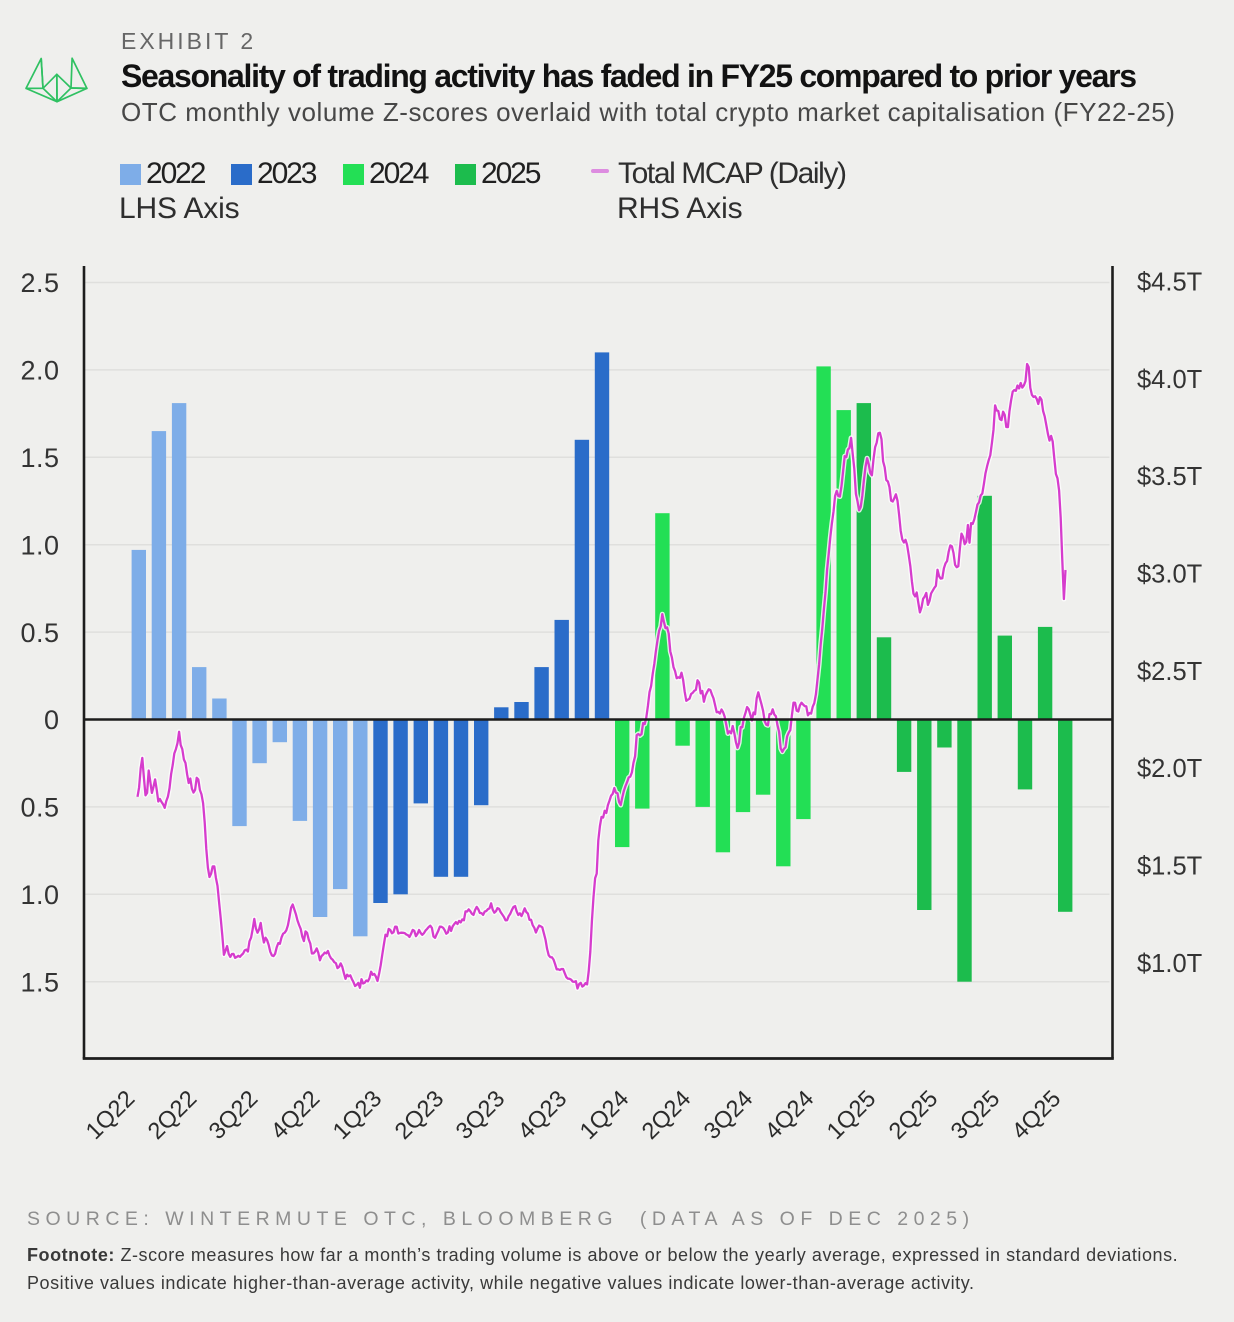  I want to click on svg-text: $1.5T, so click(1169, 867).